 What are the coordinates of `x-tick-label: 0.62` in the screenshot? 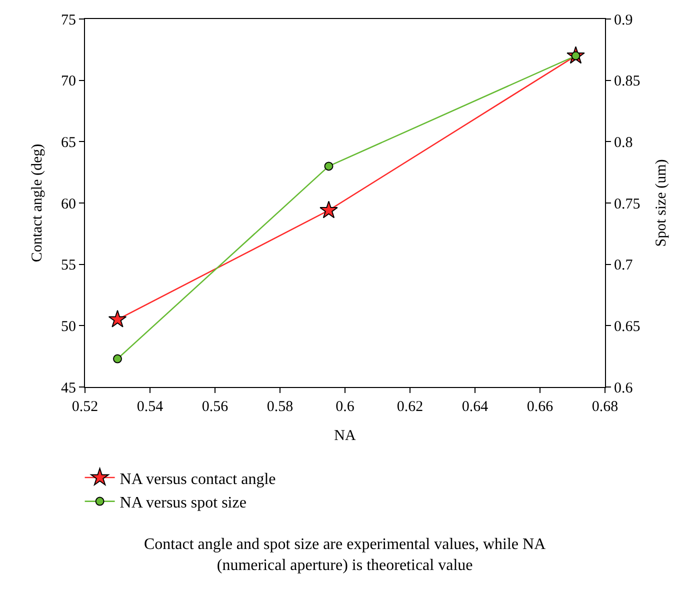 It's located at (410, 407).